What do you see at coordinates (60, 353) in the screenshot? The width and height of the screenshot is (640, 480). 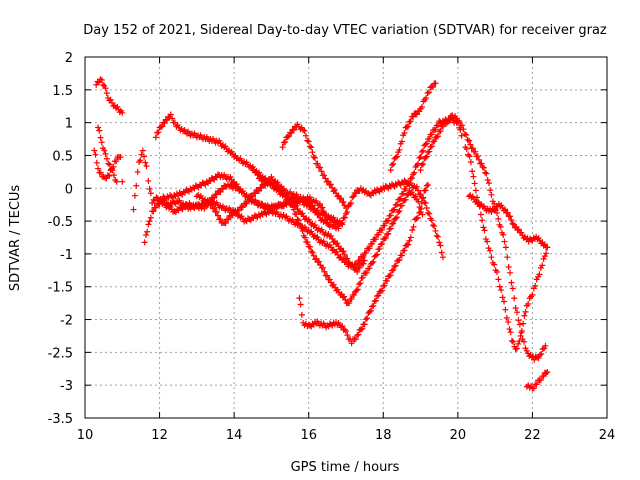 I see `y-tick-label: -2.5` at bounding box center [60, 353].